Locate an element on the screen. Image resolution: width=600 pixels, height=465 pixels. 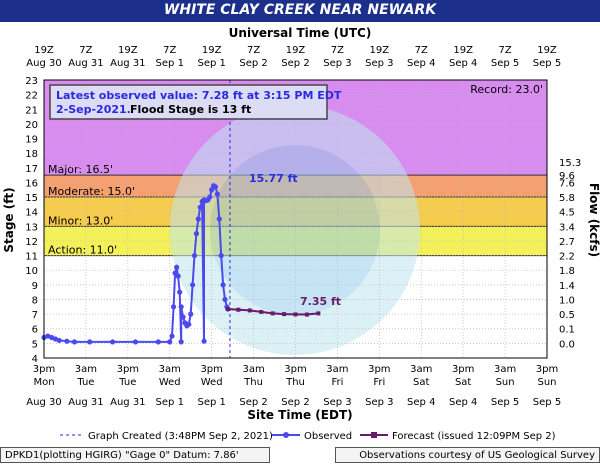
flow-tick-label: 2.7 is located at coordinates (567, 242).